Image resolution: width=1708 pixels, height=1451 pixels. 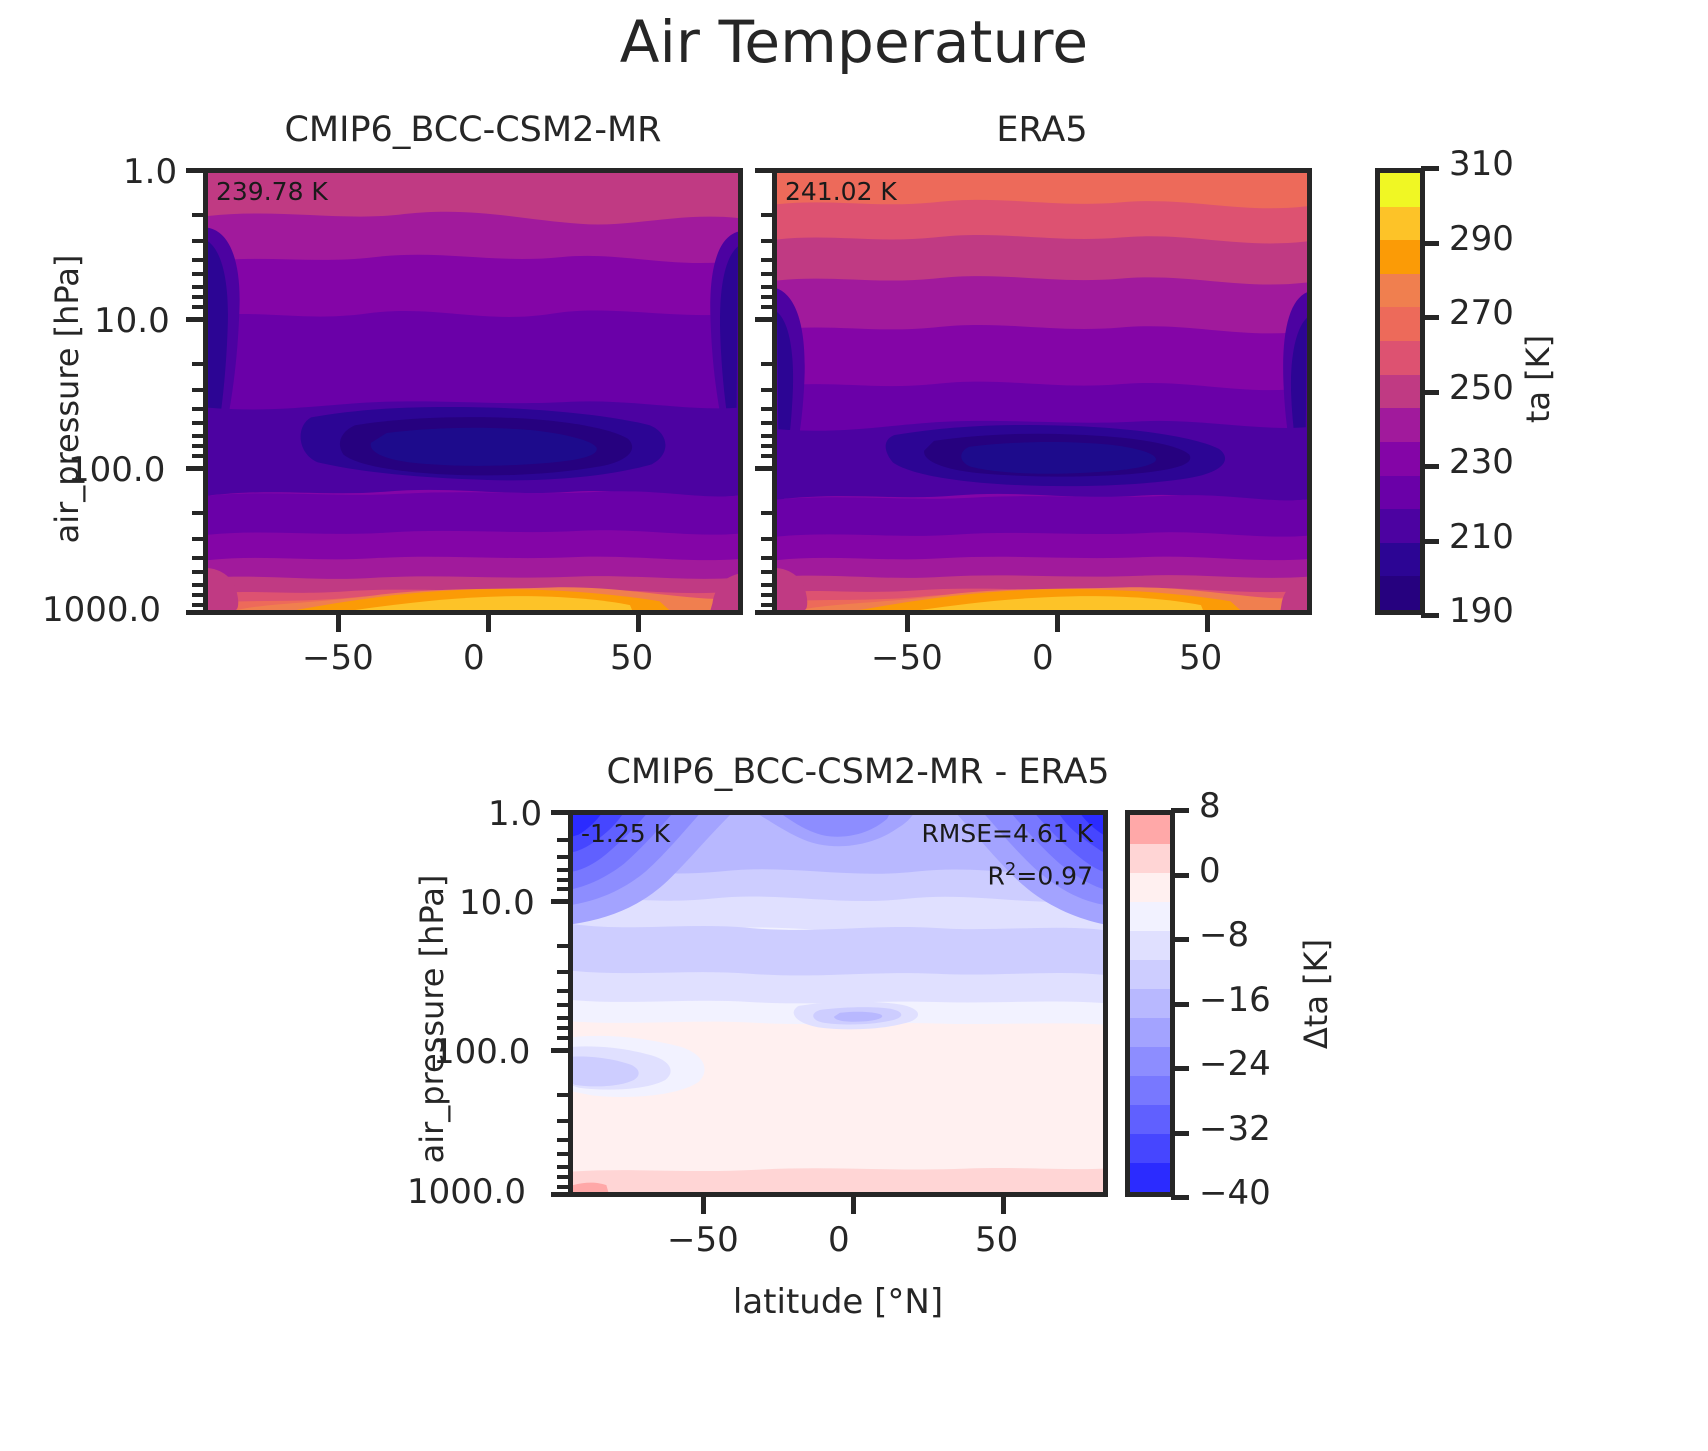 I want to click on xtick-model-2: 50, so click(x=632, y=658).